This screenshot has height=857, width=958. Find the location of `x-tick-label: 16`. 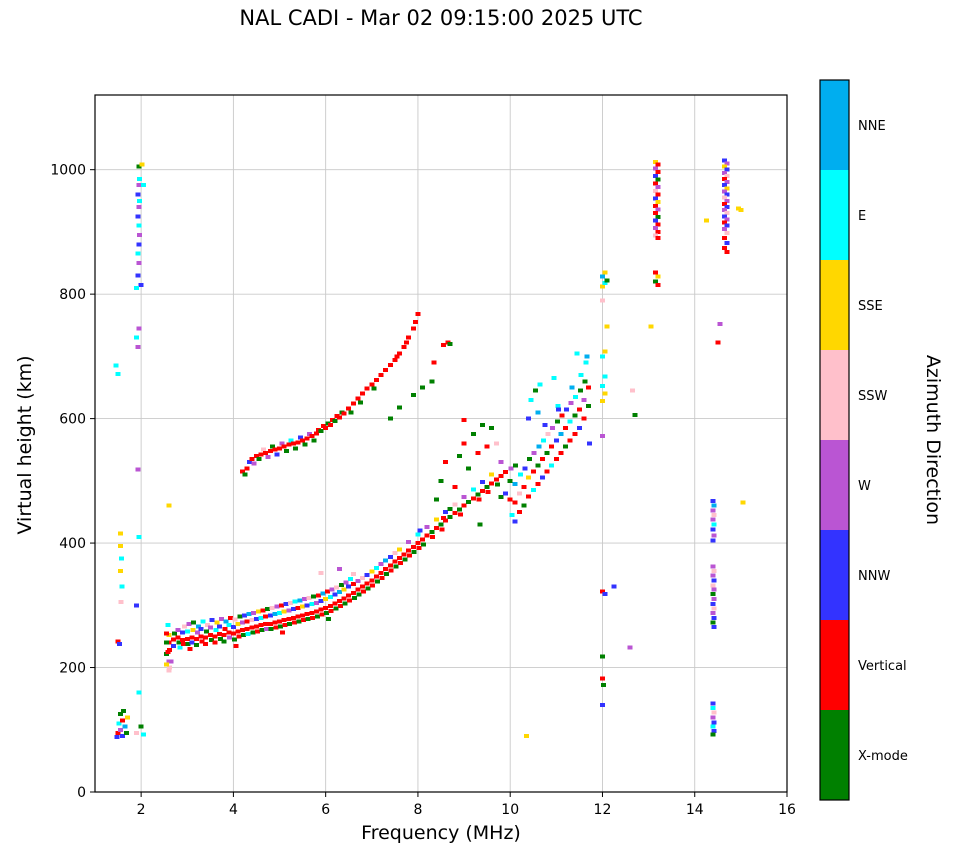

x-tick-label: 16 is located at coordinates (787, 810).